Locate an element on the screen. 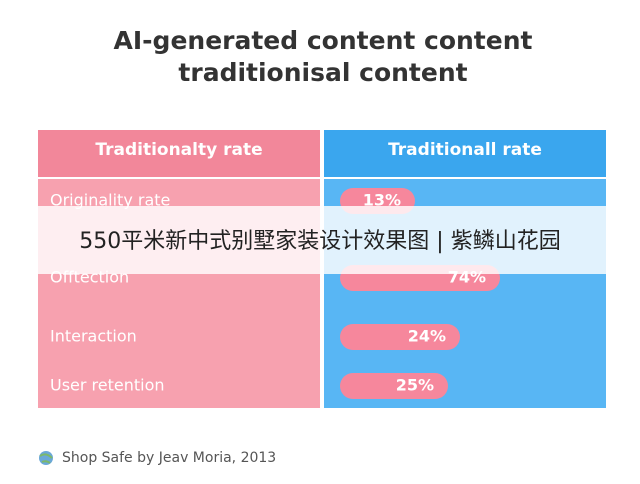  right-header is located at coordinates (465, 153).